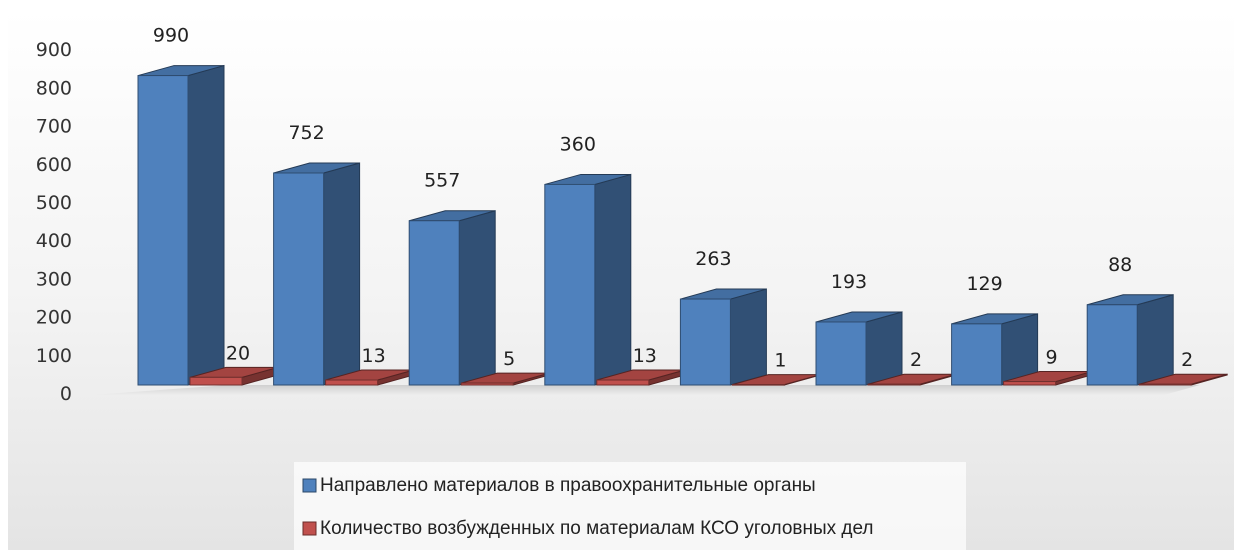  I want to click on red-data-label: 9, so click(1052, 358).